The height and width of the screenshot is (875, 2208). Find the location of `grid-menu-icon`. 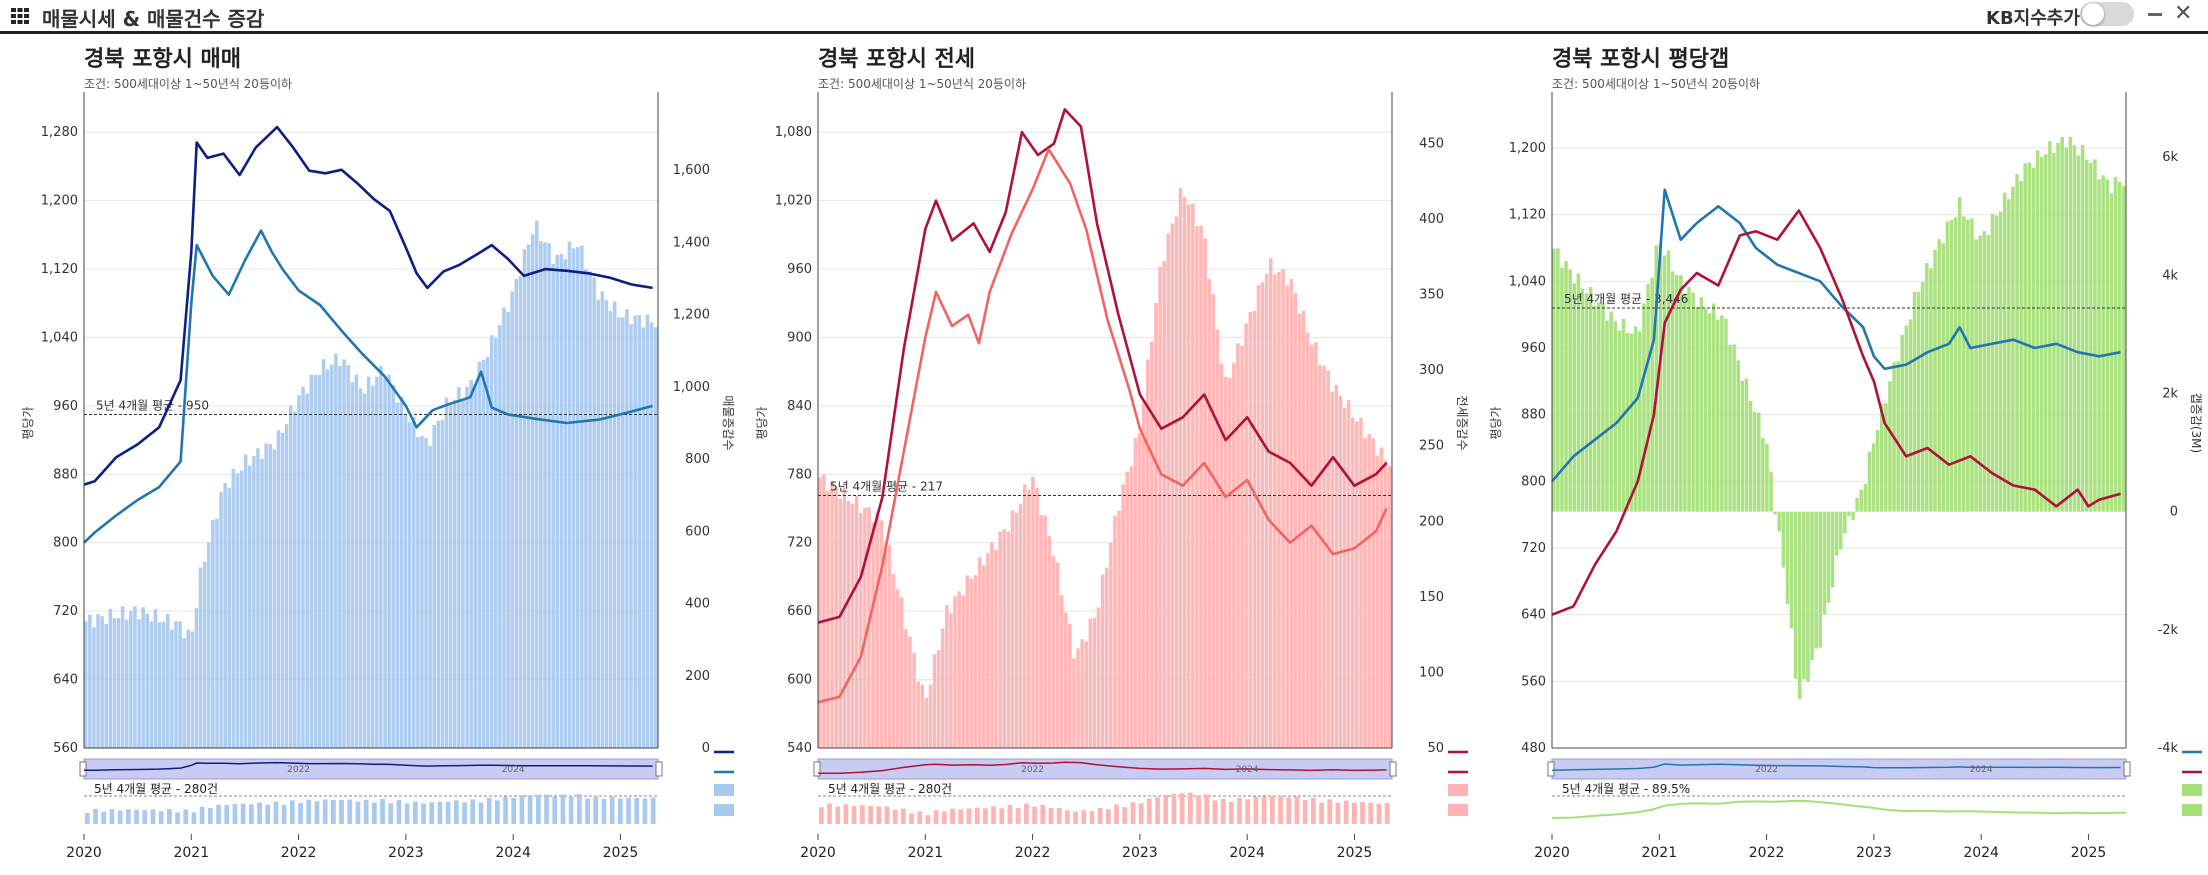

grid-menu-icon is located at coordinates (20, 16).